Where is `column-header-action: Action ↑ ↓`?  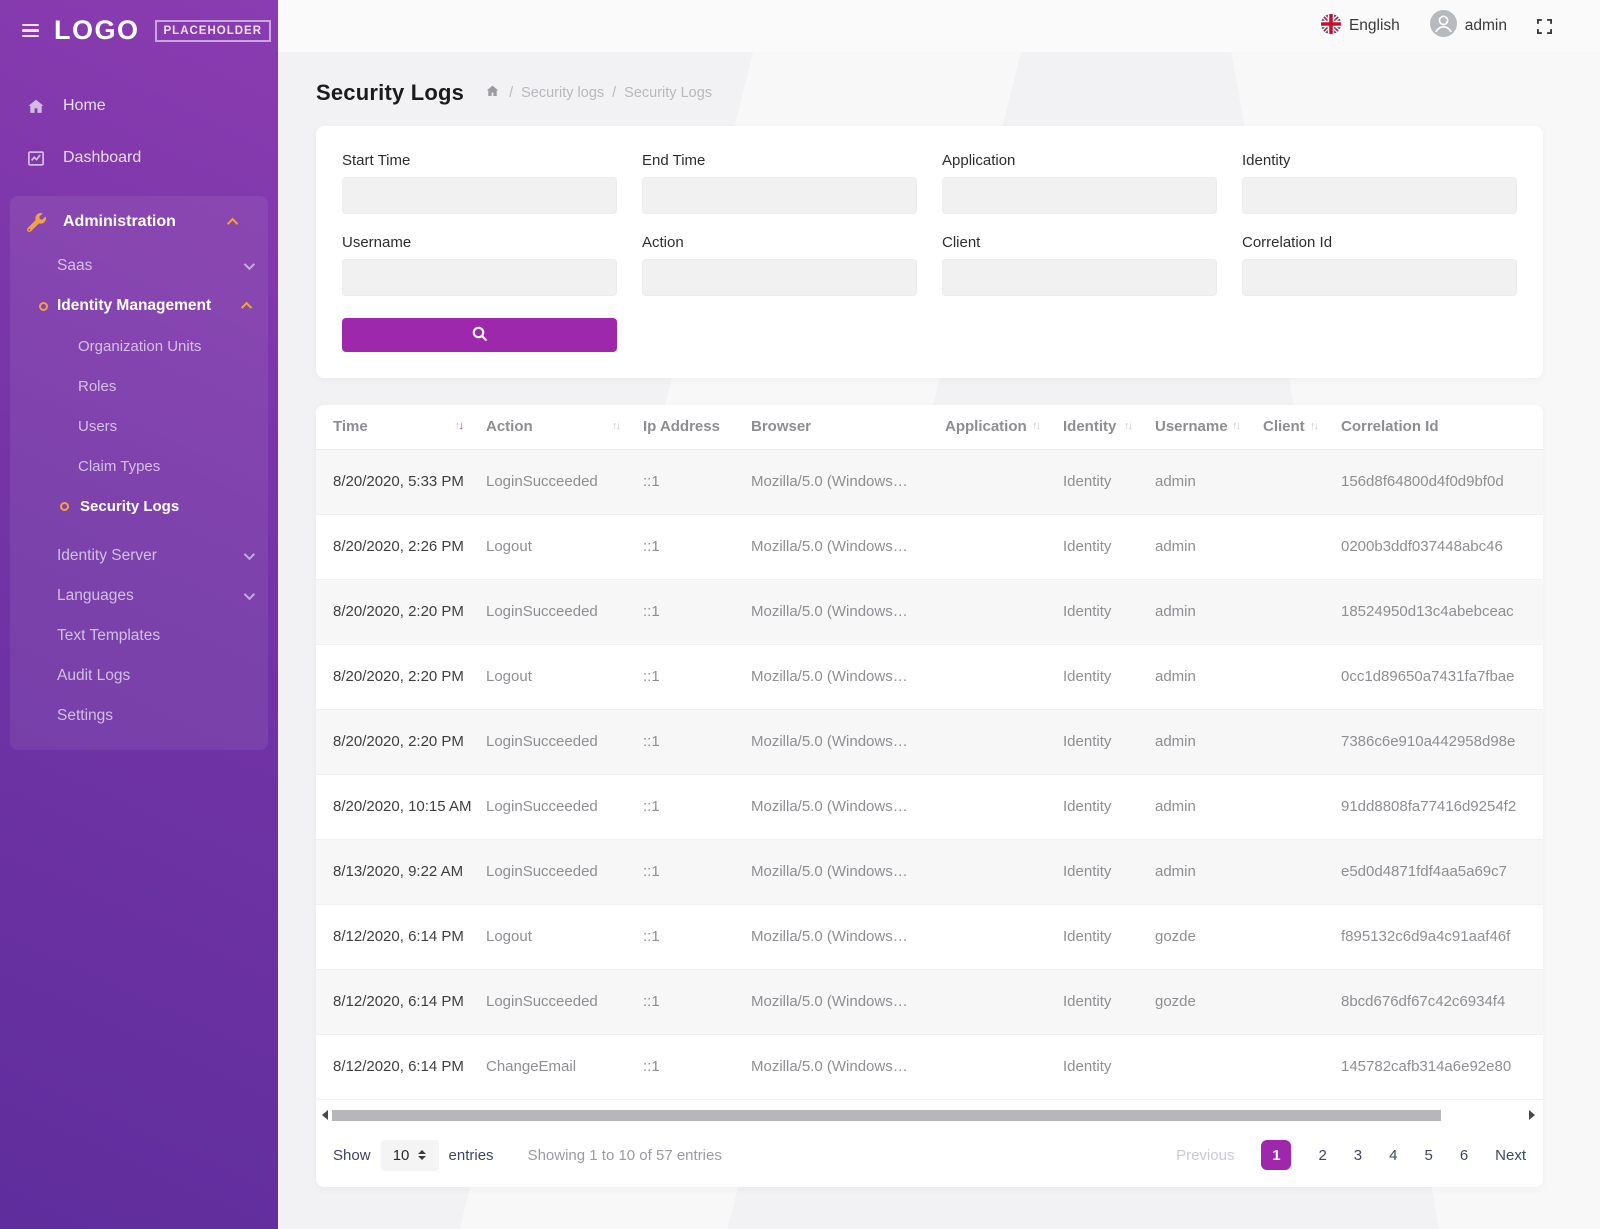
column-header-action: Action ↑ ↓ is located at coordinates (564, 427).